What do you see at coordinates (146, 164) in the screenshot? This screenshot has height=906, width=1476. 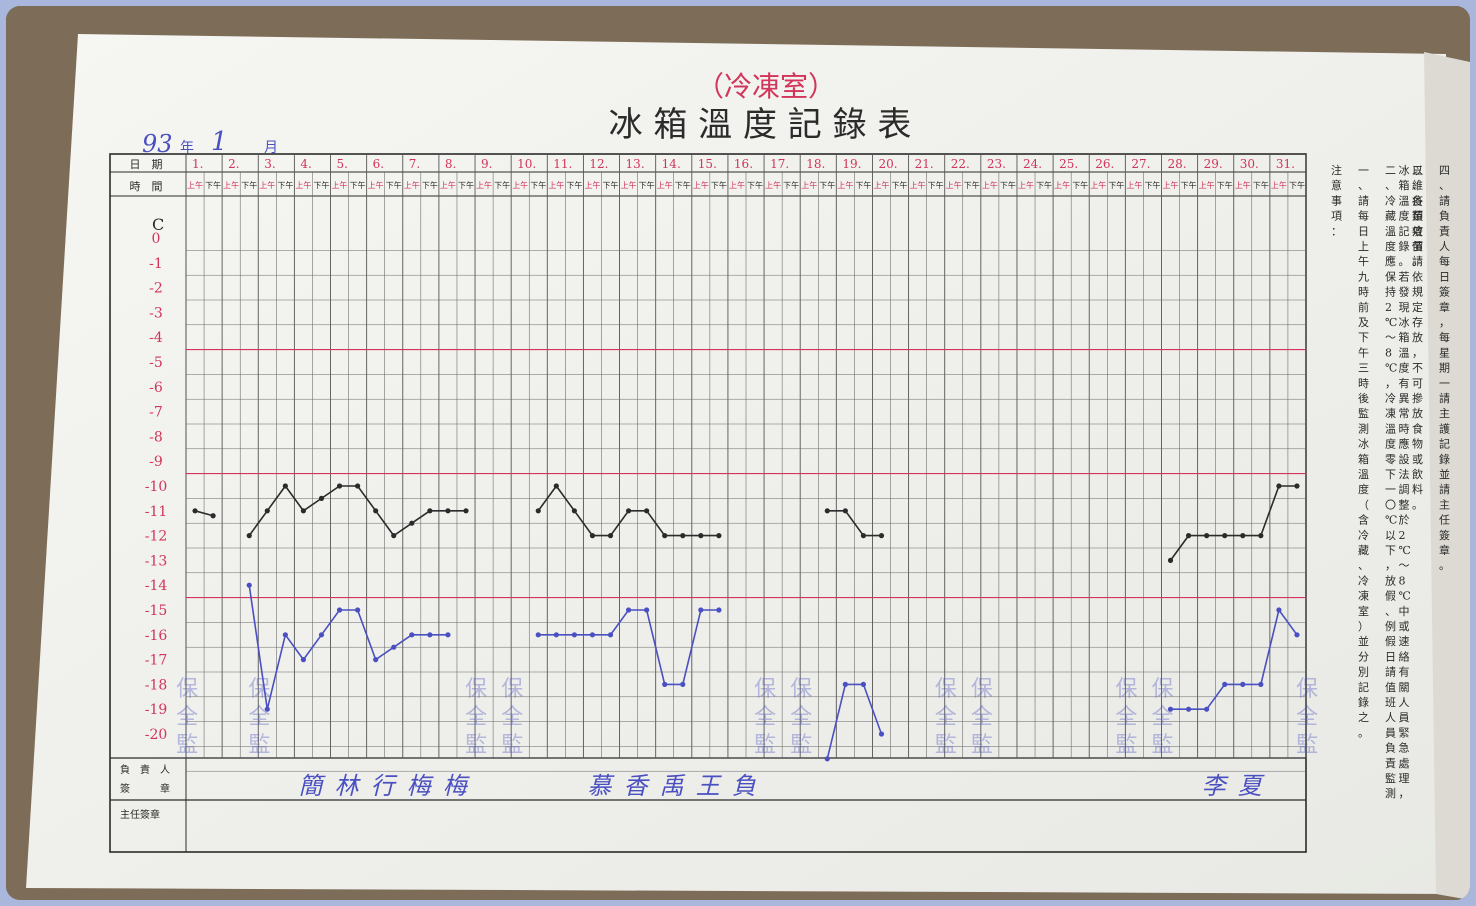 I see `date-label: 日 期` at bounding box center [146, 164].